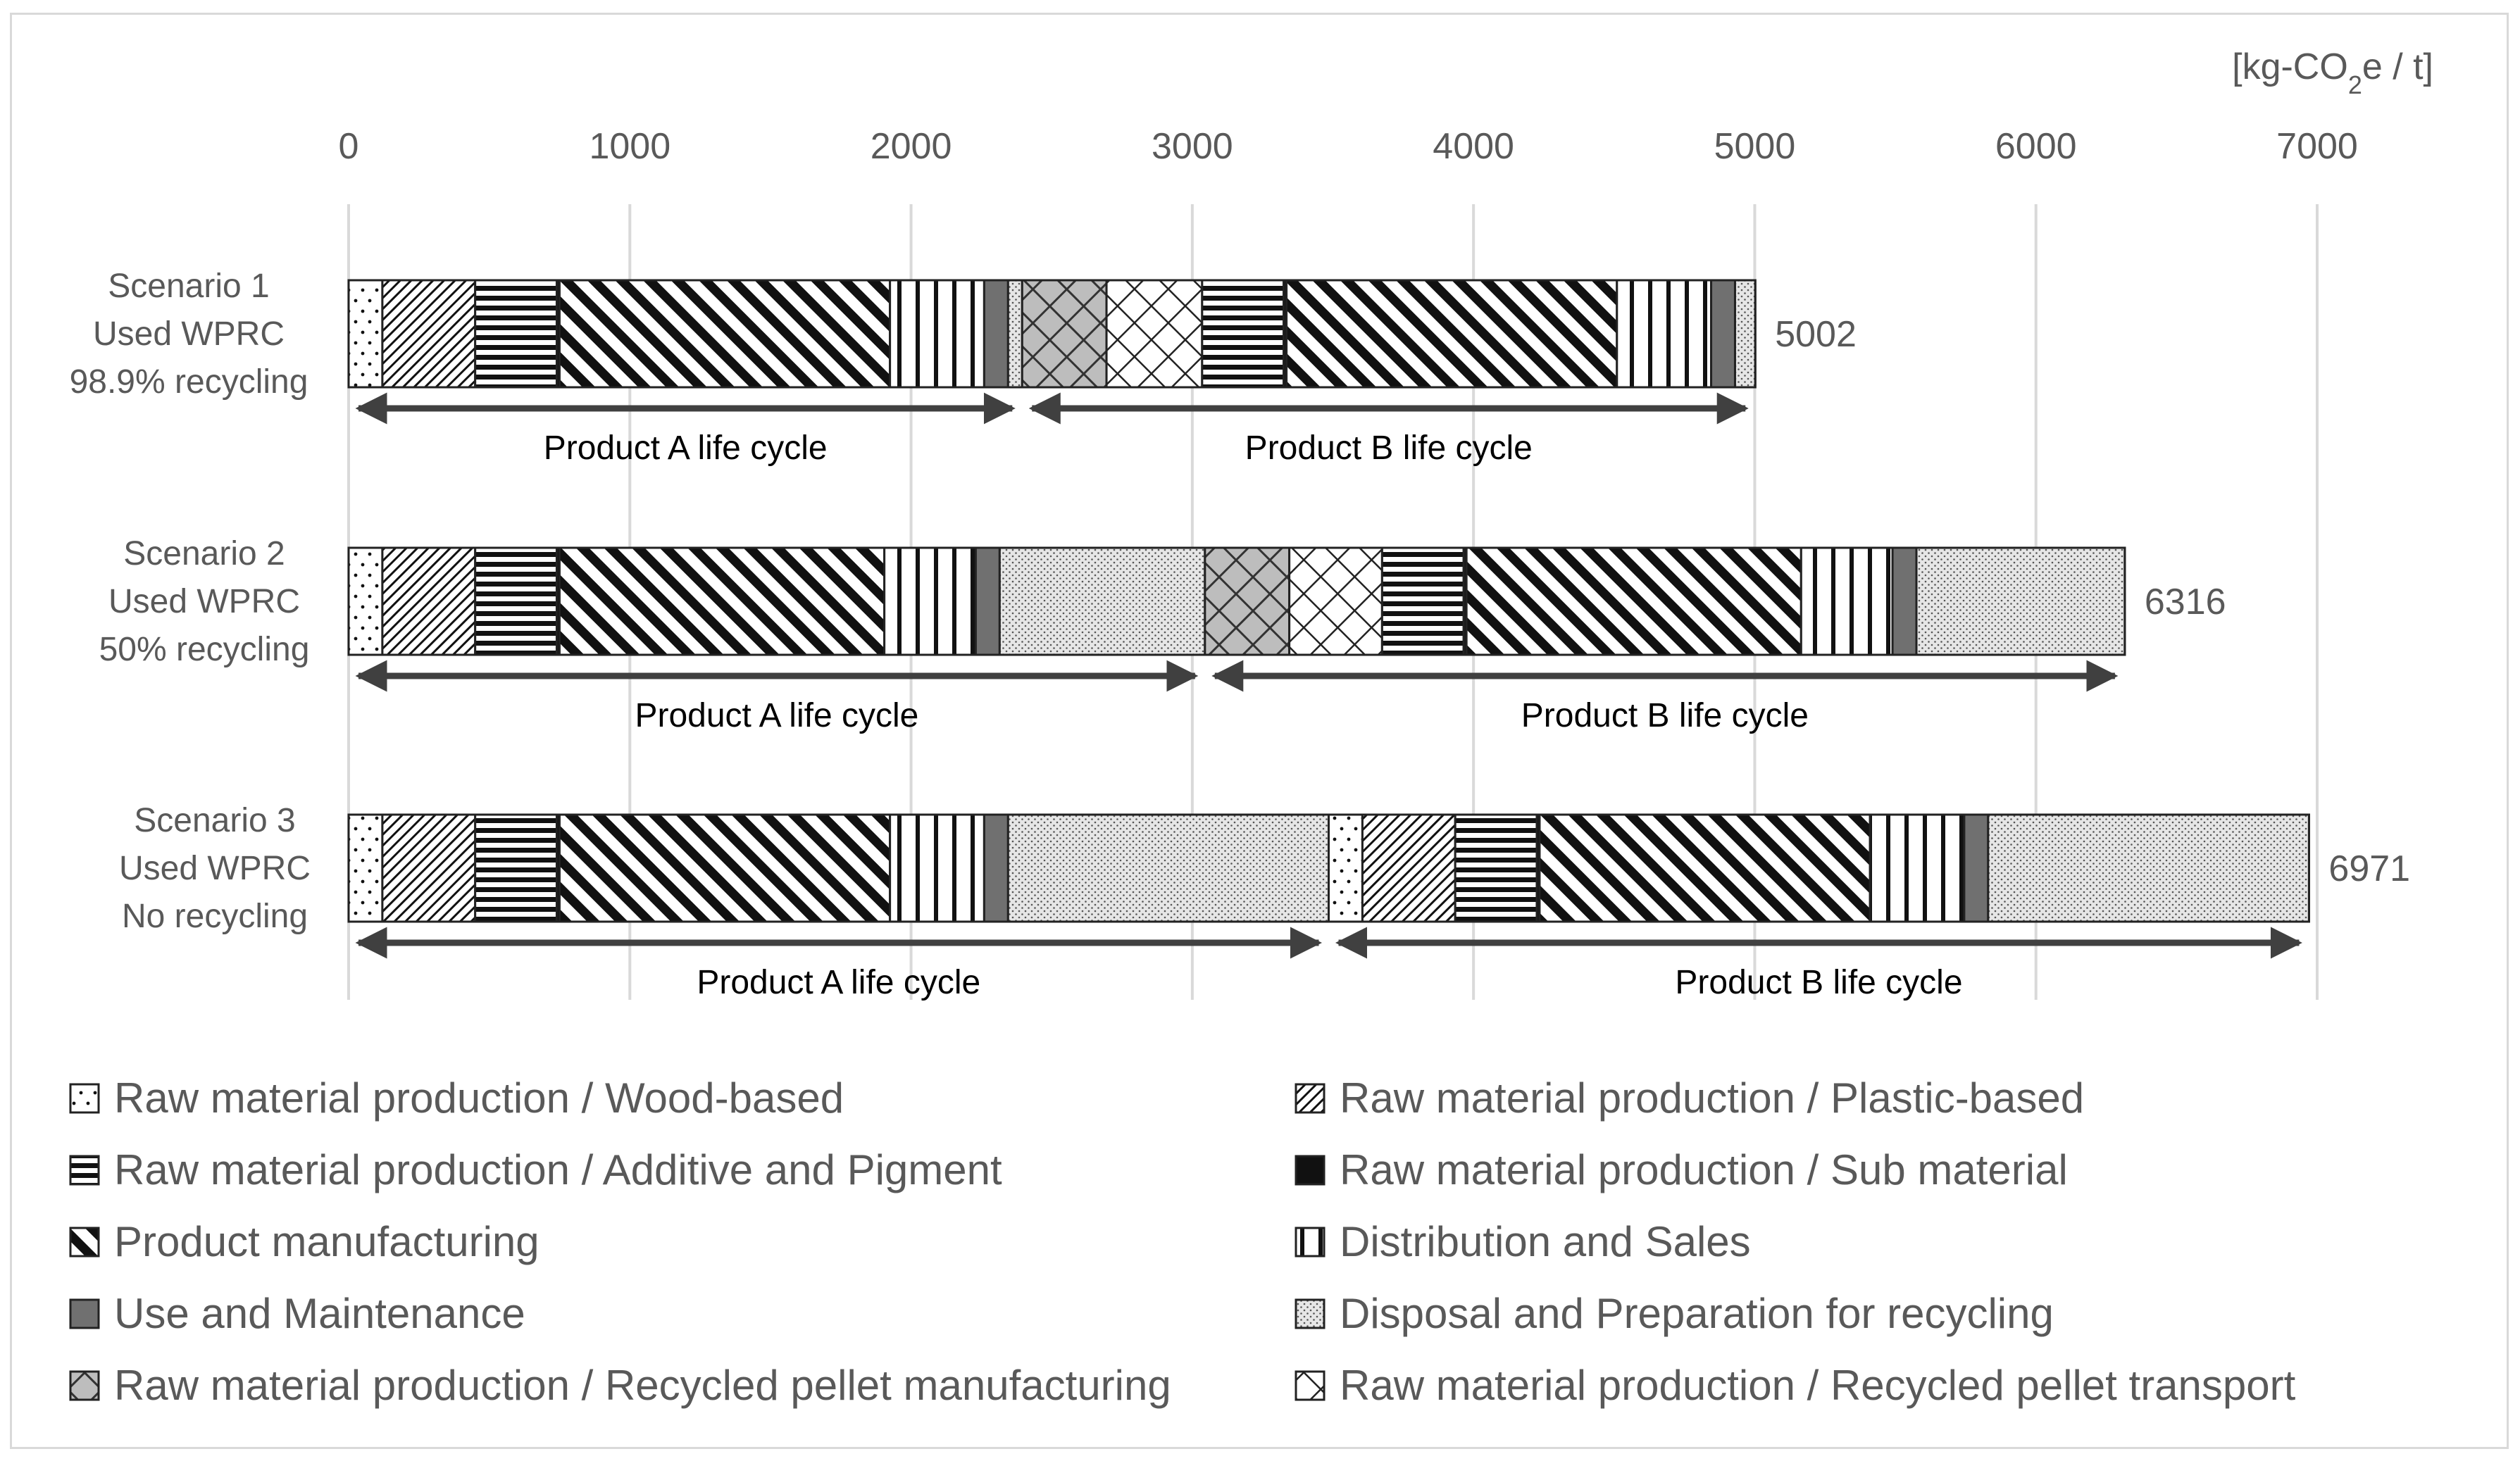 This screenshot has height=1461, width=2520. Describe the element at coordinates (1704, 1169) in the screenshot. I see `legend-label: Raw material production / Sub material` at that location.